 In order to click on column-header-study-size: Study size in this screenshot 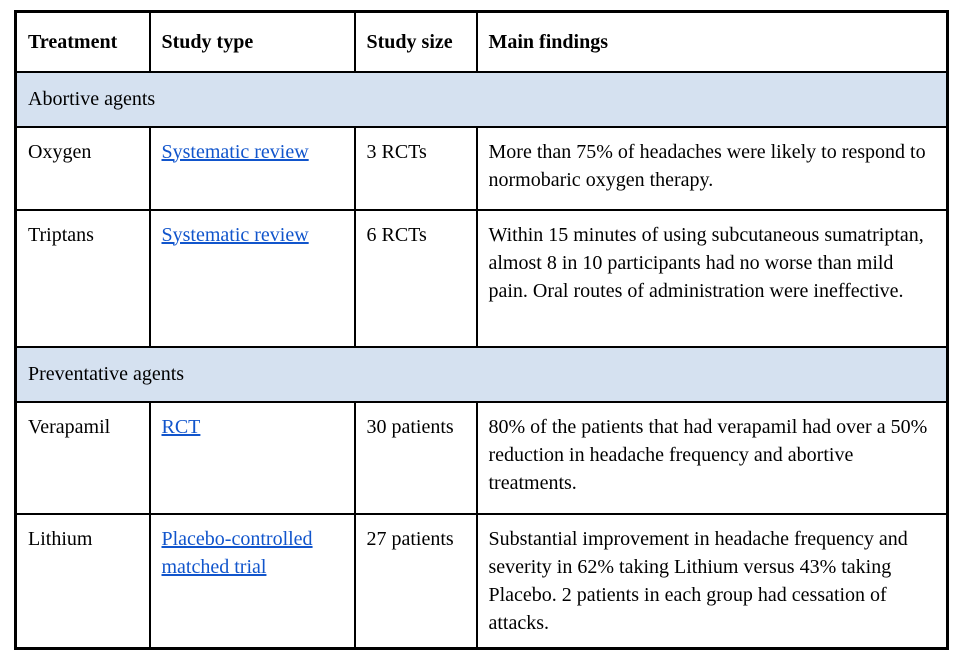, I will do `click(415, 41)`.